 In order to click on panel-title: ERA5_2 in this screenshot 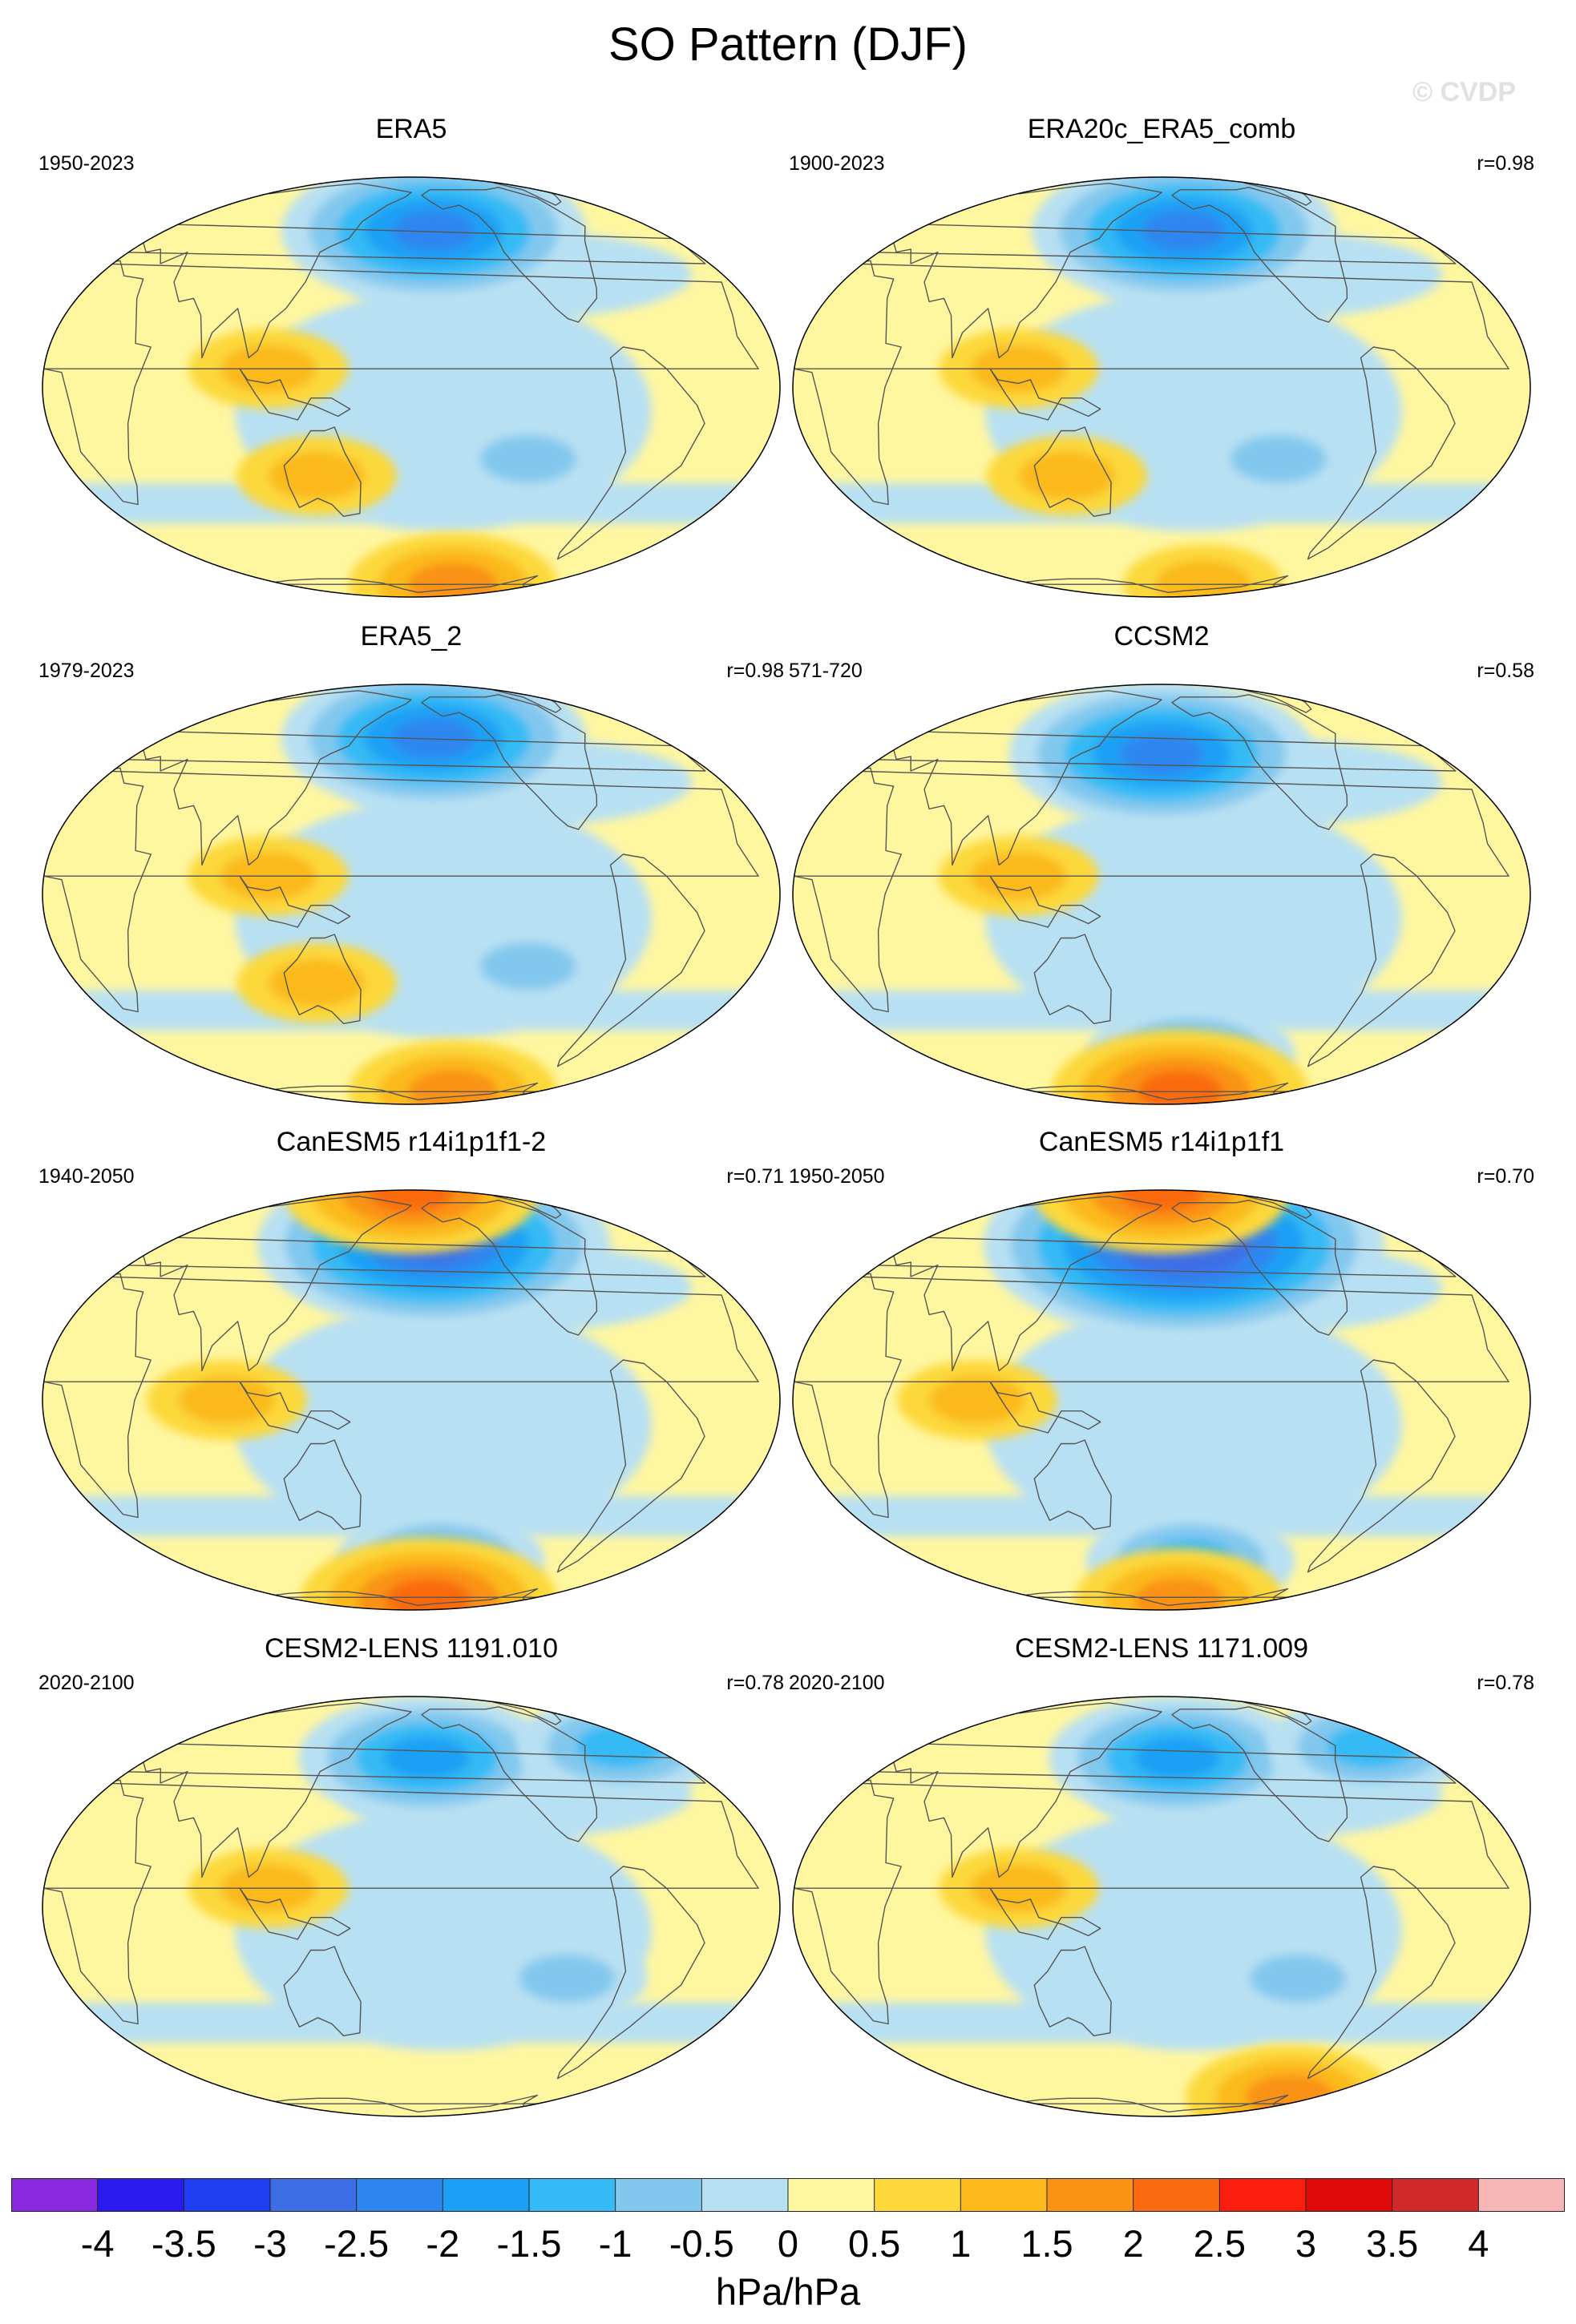, I will do `click(411, 636)`.